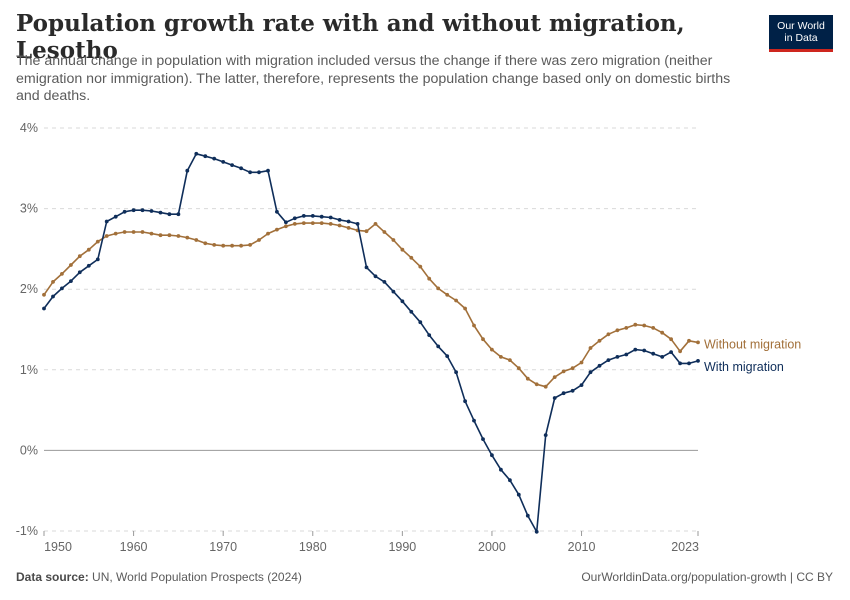 This screenshot has width=850, height=600. What do you see at coordinates (752, 355) in the screenshot?
I see `series-labels: Without migration With migration` at bounding box center [752, 355].